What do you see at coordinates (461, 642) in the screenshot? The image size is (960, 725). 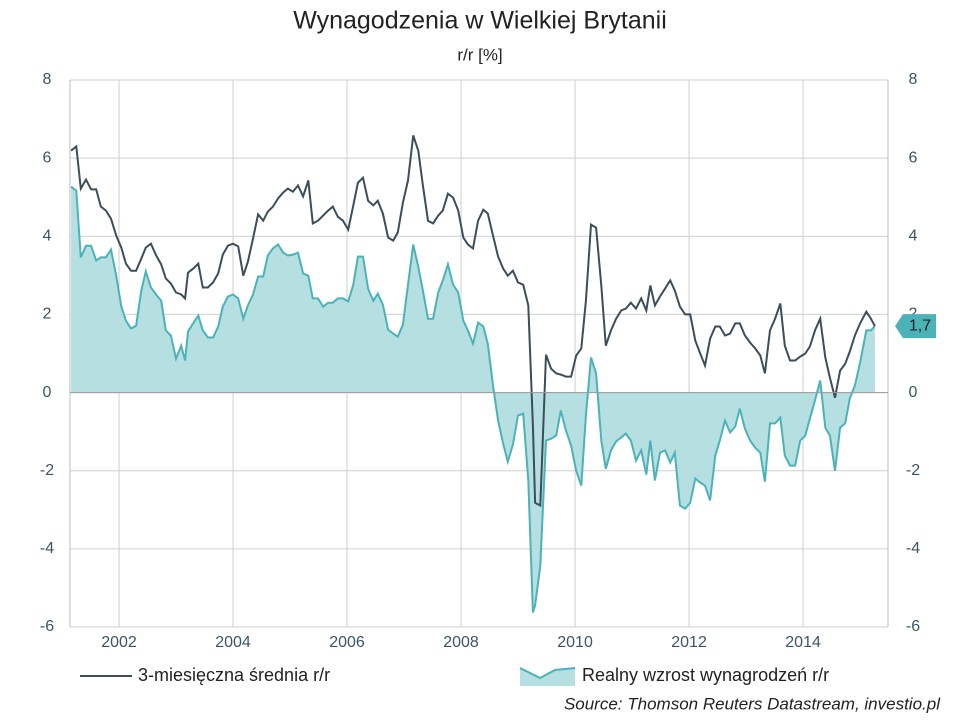 I see `x-tick-label: 2008` at bounding box center [461, 642].